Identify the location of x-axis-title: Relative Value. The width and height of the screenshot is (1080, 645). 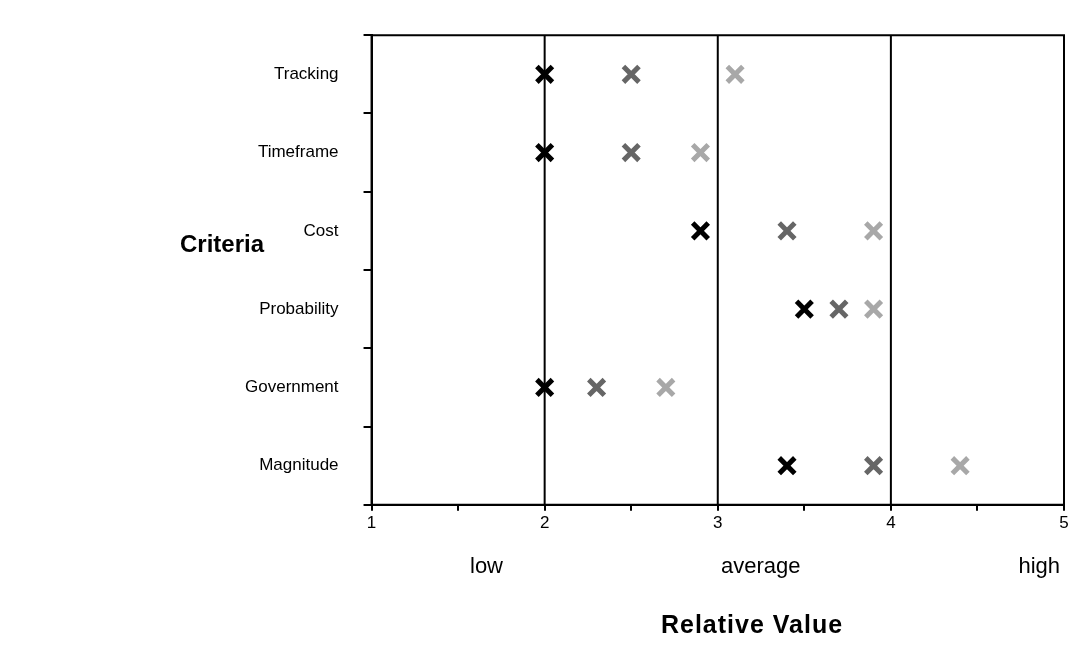
(752, 624).